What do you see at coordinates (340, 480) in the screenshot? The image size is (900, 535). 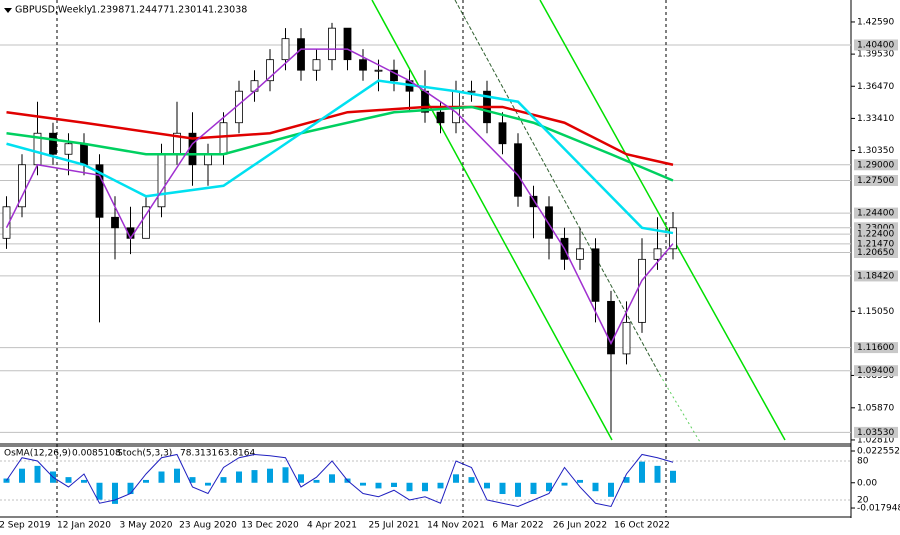 I see `stoch-line` at bounding box center [340, 480].